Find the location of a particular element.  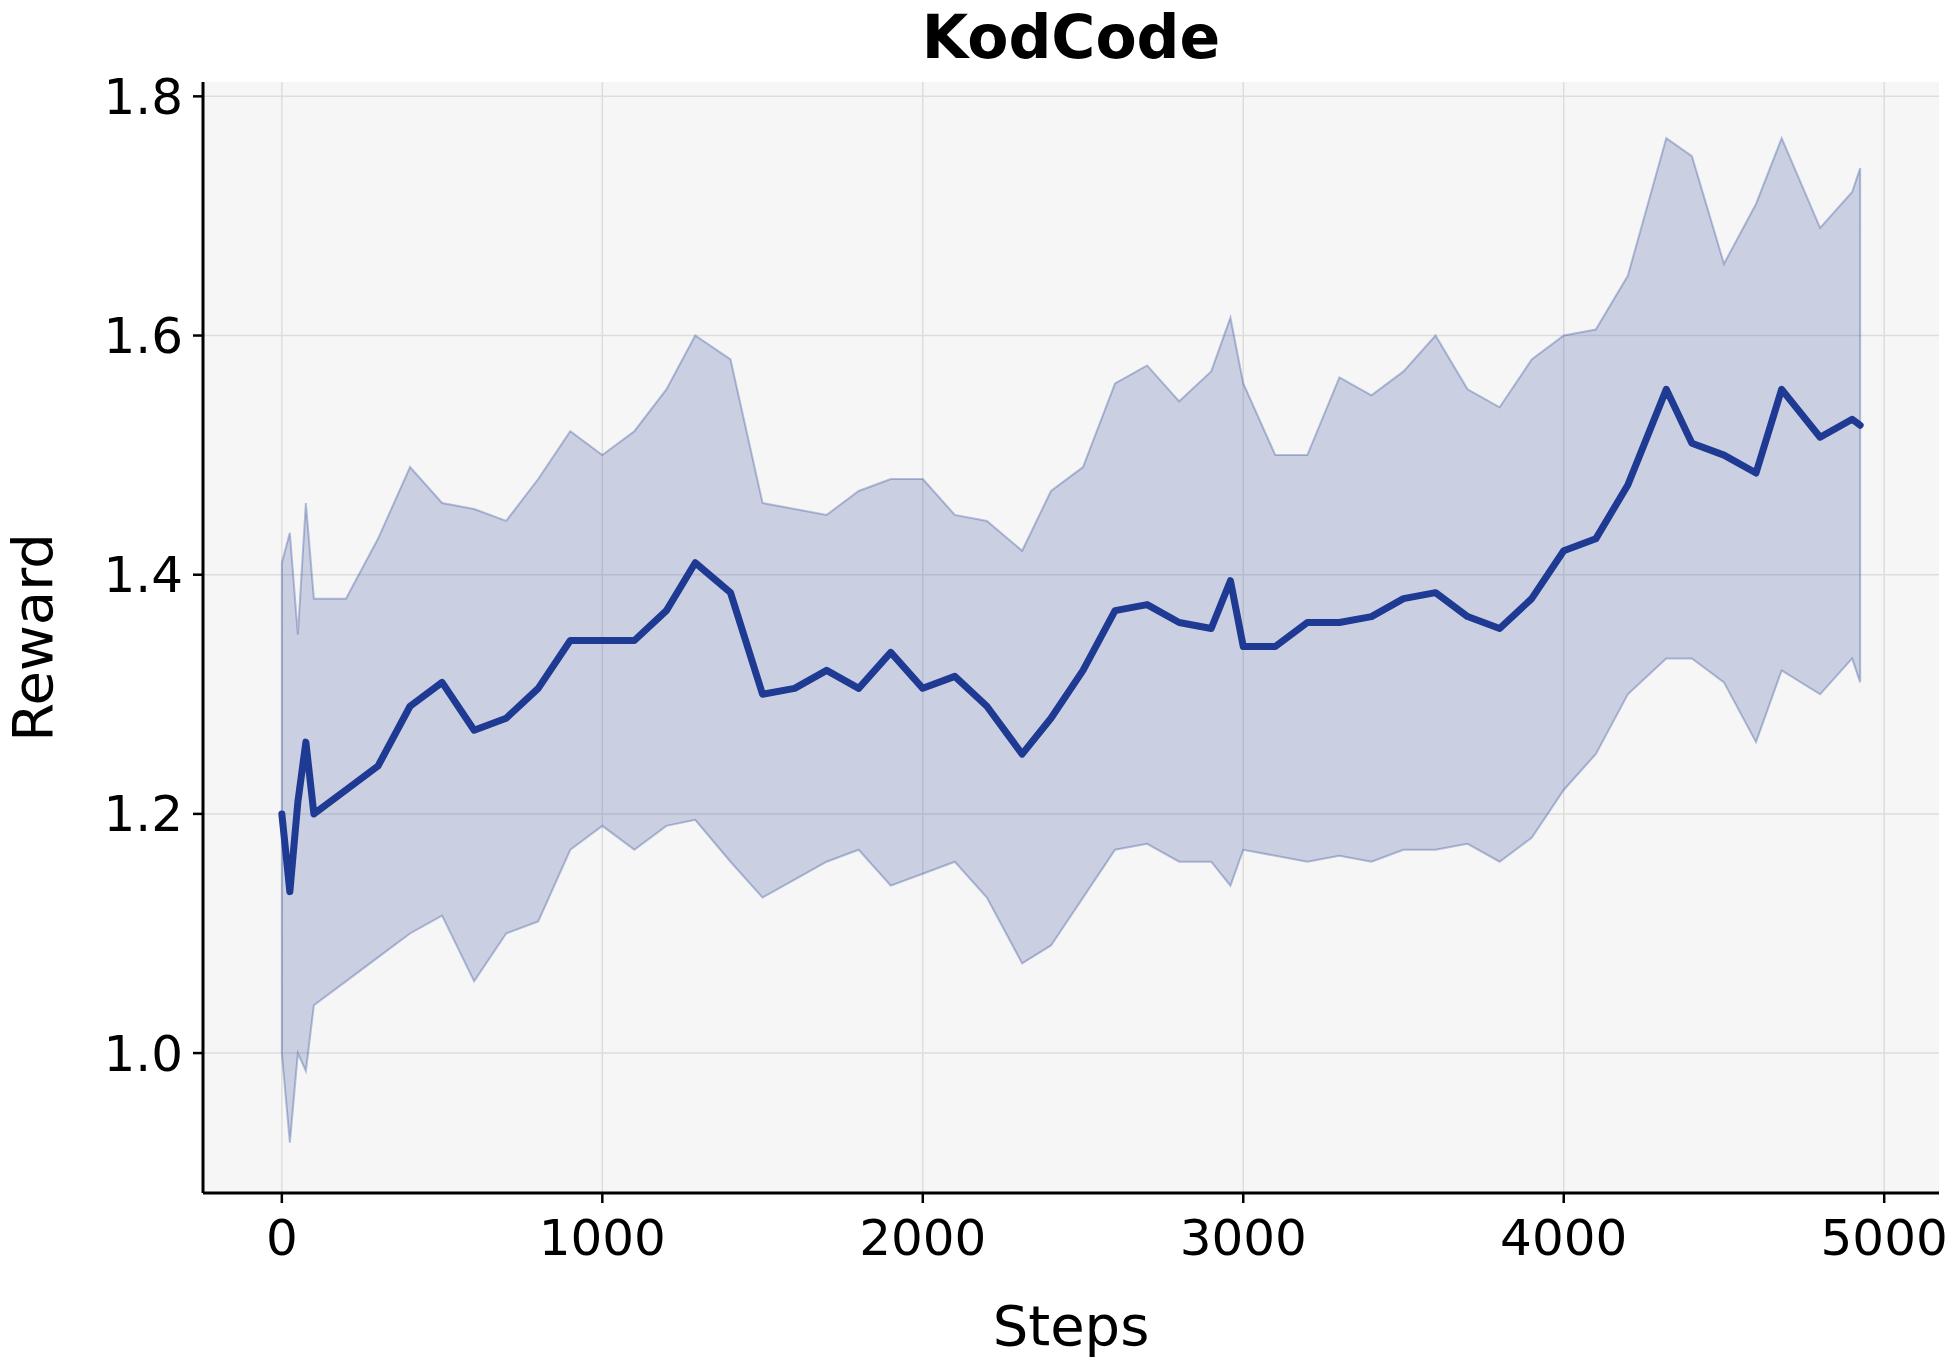

y-axis-title: Reward is located at coordinates (32, 637).